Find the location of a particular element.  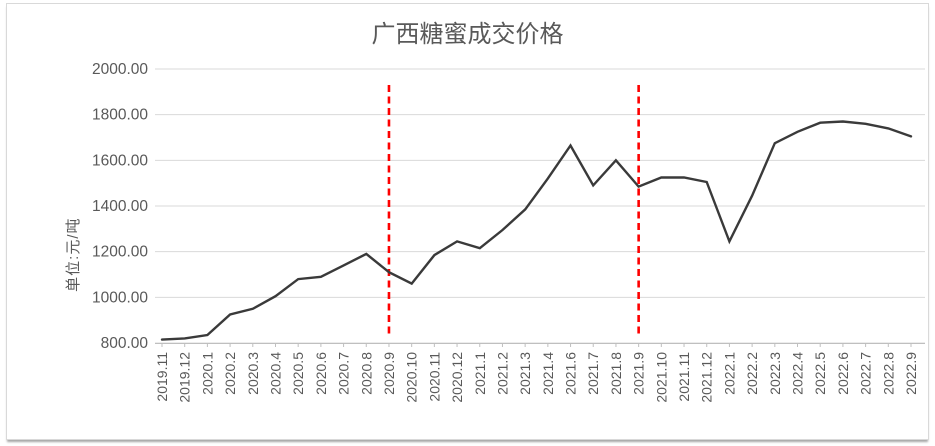

x-tick-label: 2020.6 is located at coordinates (321, 373).